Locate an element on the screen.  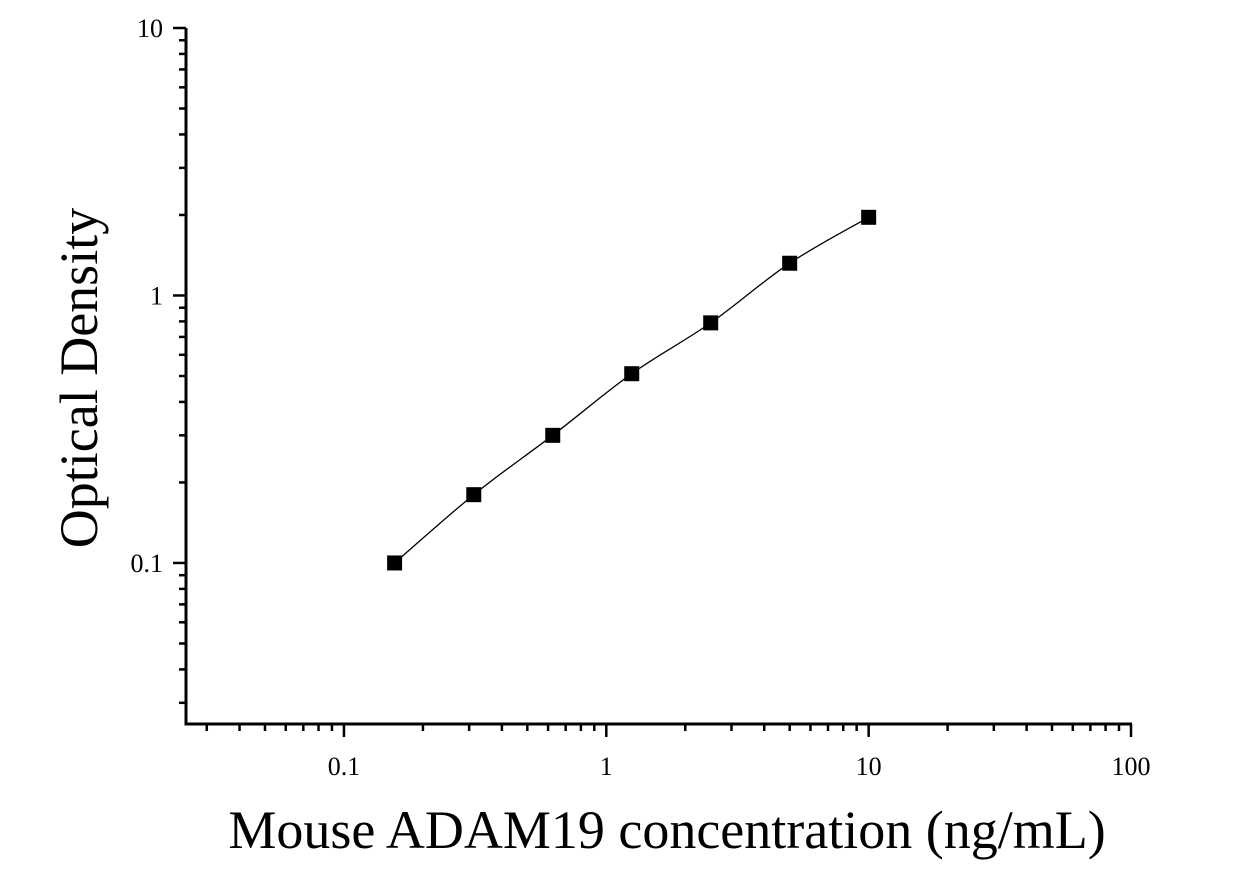
x-tick-label: 0.1 is located at coordinates (344, 766).